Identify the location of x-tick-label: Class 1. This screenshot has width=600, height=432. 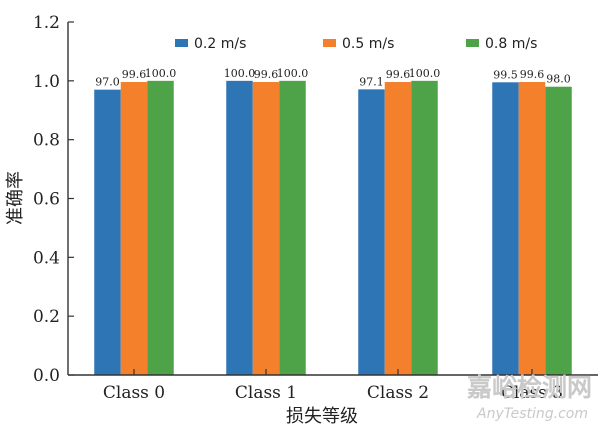
(266, 393).